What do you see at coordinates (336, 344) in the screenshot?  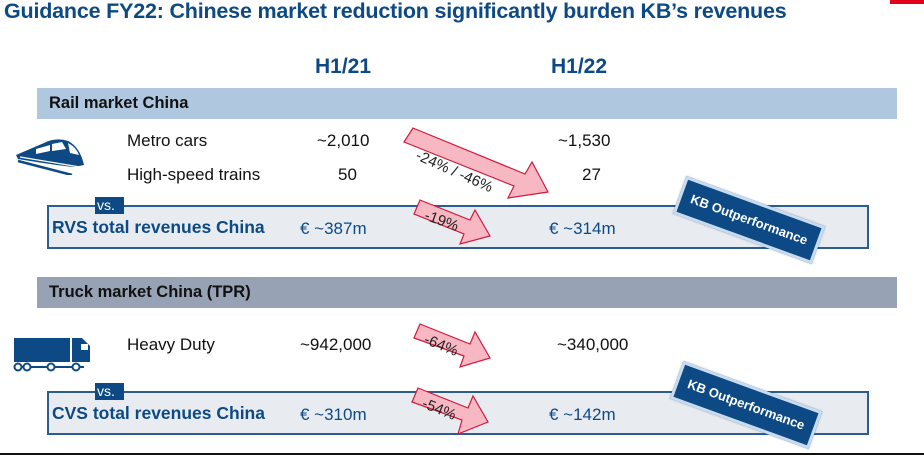 I see `truck-row-h1-21: ~942,000` at bounding box center [336, 344].